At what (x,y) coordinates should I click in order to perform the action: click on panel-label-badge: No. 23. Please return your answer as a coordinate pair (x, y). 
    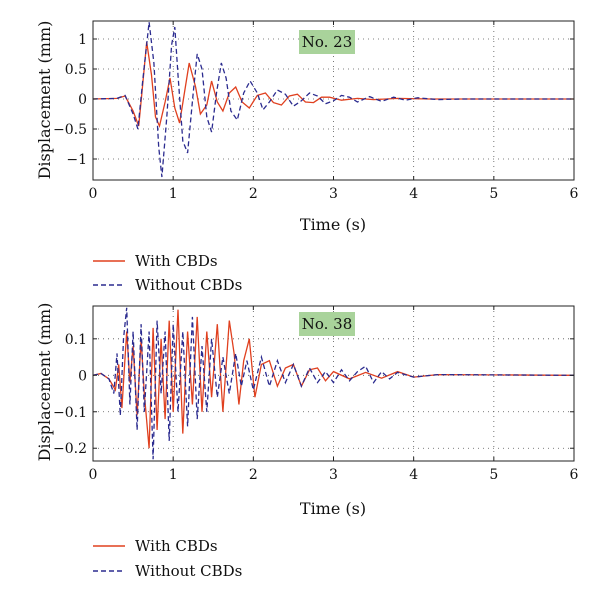
    Looking at the image, I should click on (327, 42).